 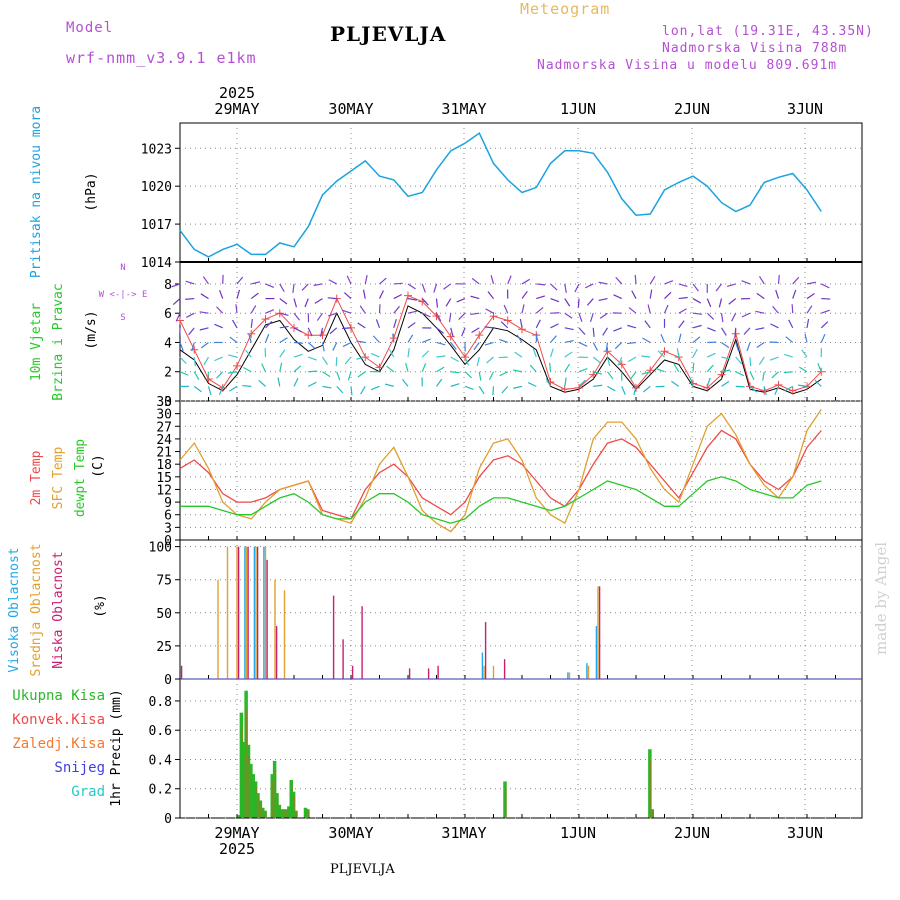 I want to click on precip-legend-item: Ukupna Kisa, so click(x=58, y=696).